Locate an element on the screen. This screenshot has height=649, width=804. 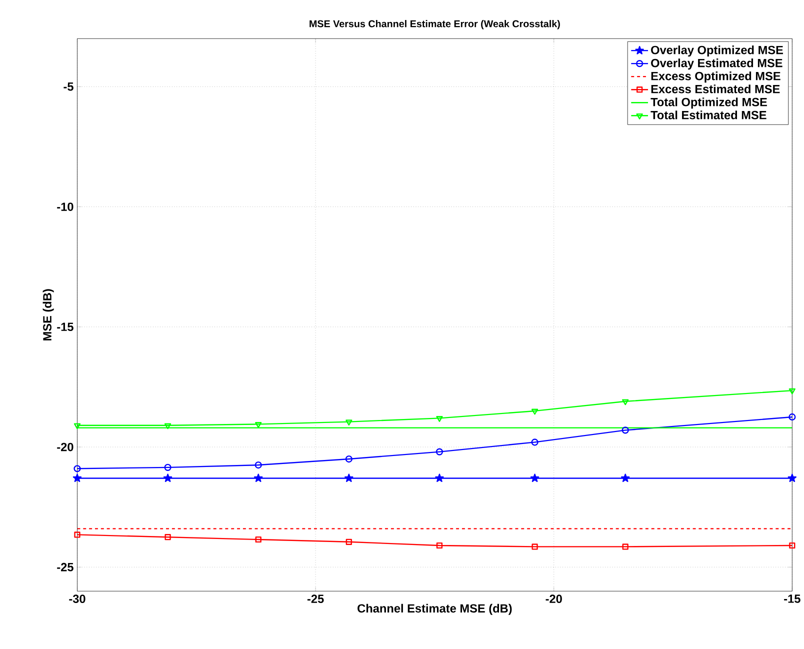
legend-label: Total Optimized MSE is located at coordinates (708, 103).